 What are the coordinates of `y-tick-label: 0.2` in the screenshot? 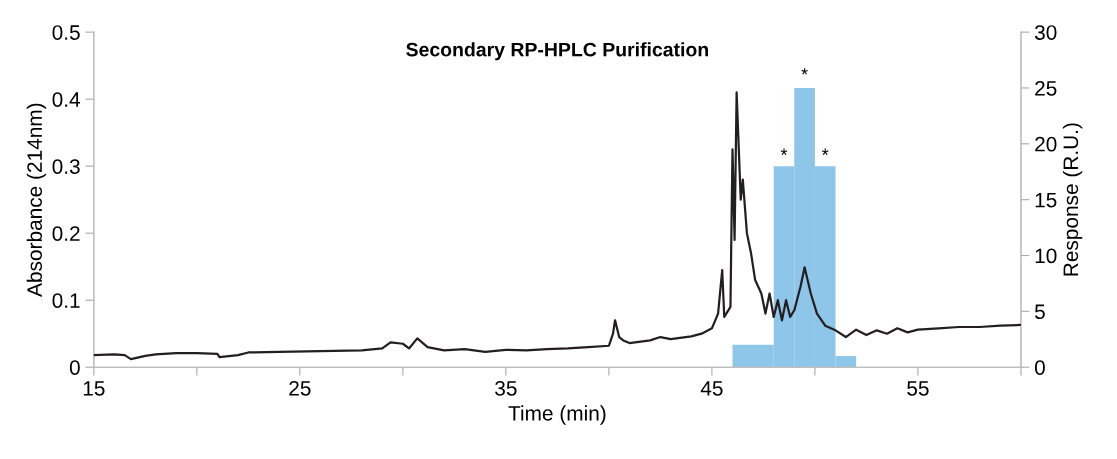 It's located at (66, 233).